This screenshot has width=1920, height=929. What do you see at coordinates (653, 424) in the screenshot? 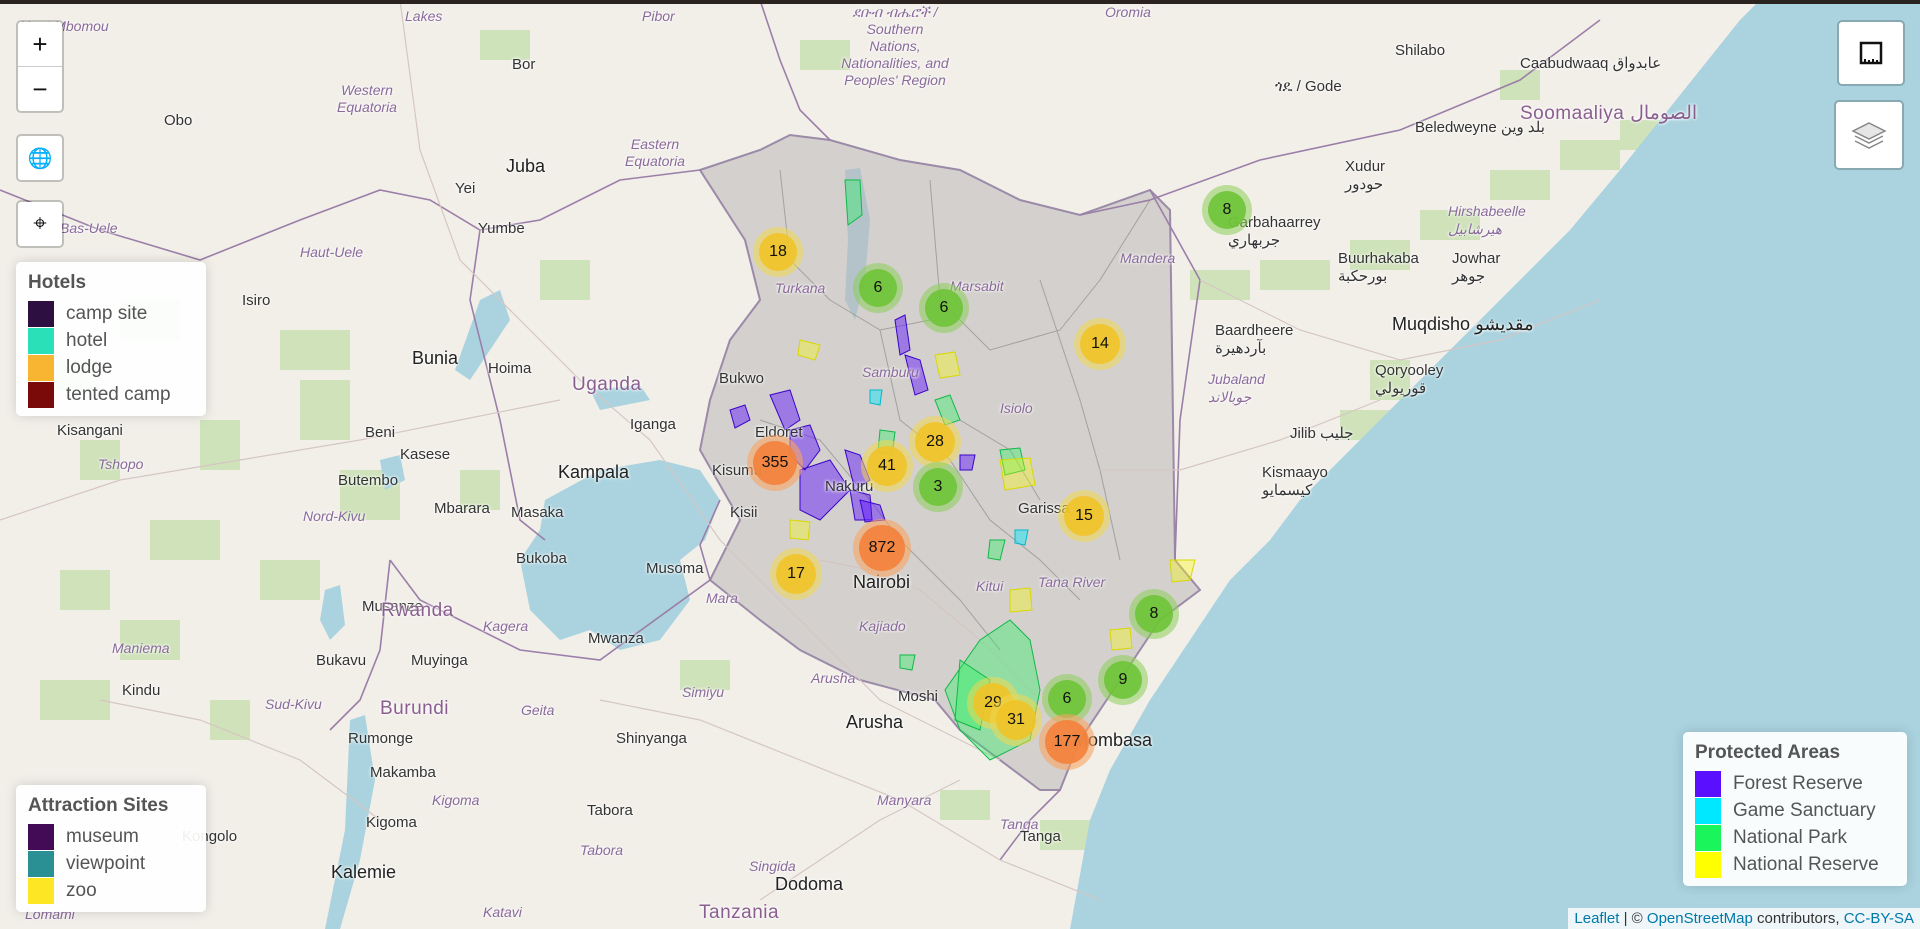
I see `place-label: Iganga` at bounding box center [653, 424].